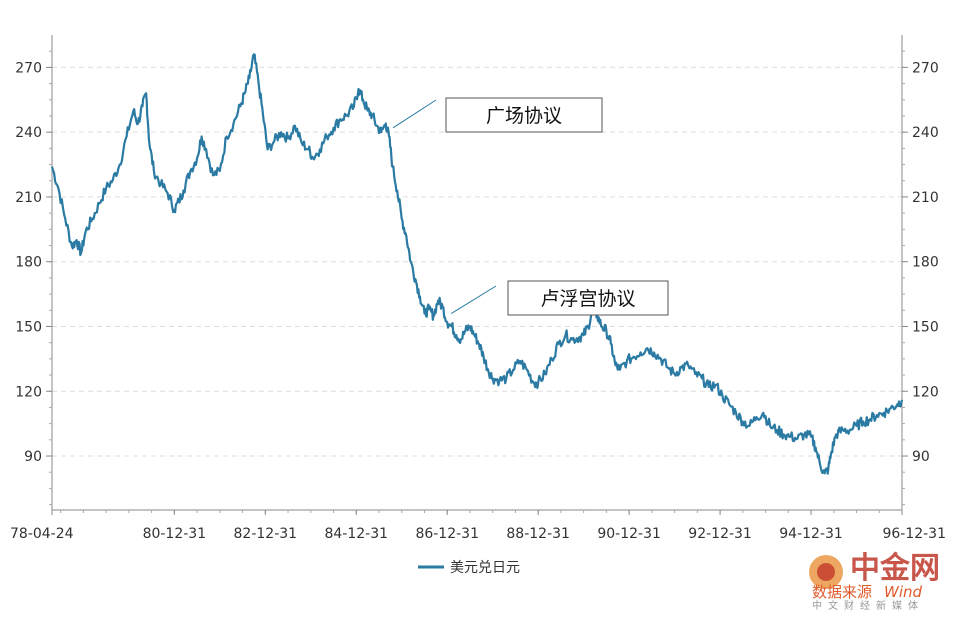 This screenshot has height=621, width=962. Describe the element at coordinates (925, 263) in the screenshot. I see `y-tick-label-right: 180` at that location.